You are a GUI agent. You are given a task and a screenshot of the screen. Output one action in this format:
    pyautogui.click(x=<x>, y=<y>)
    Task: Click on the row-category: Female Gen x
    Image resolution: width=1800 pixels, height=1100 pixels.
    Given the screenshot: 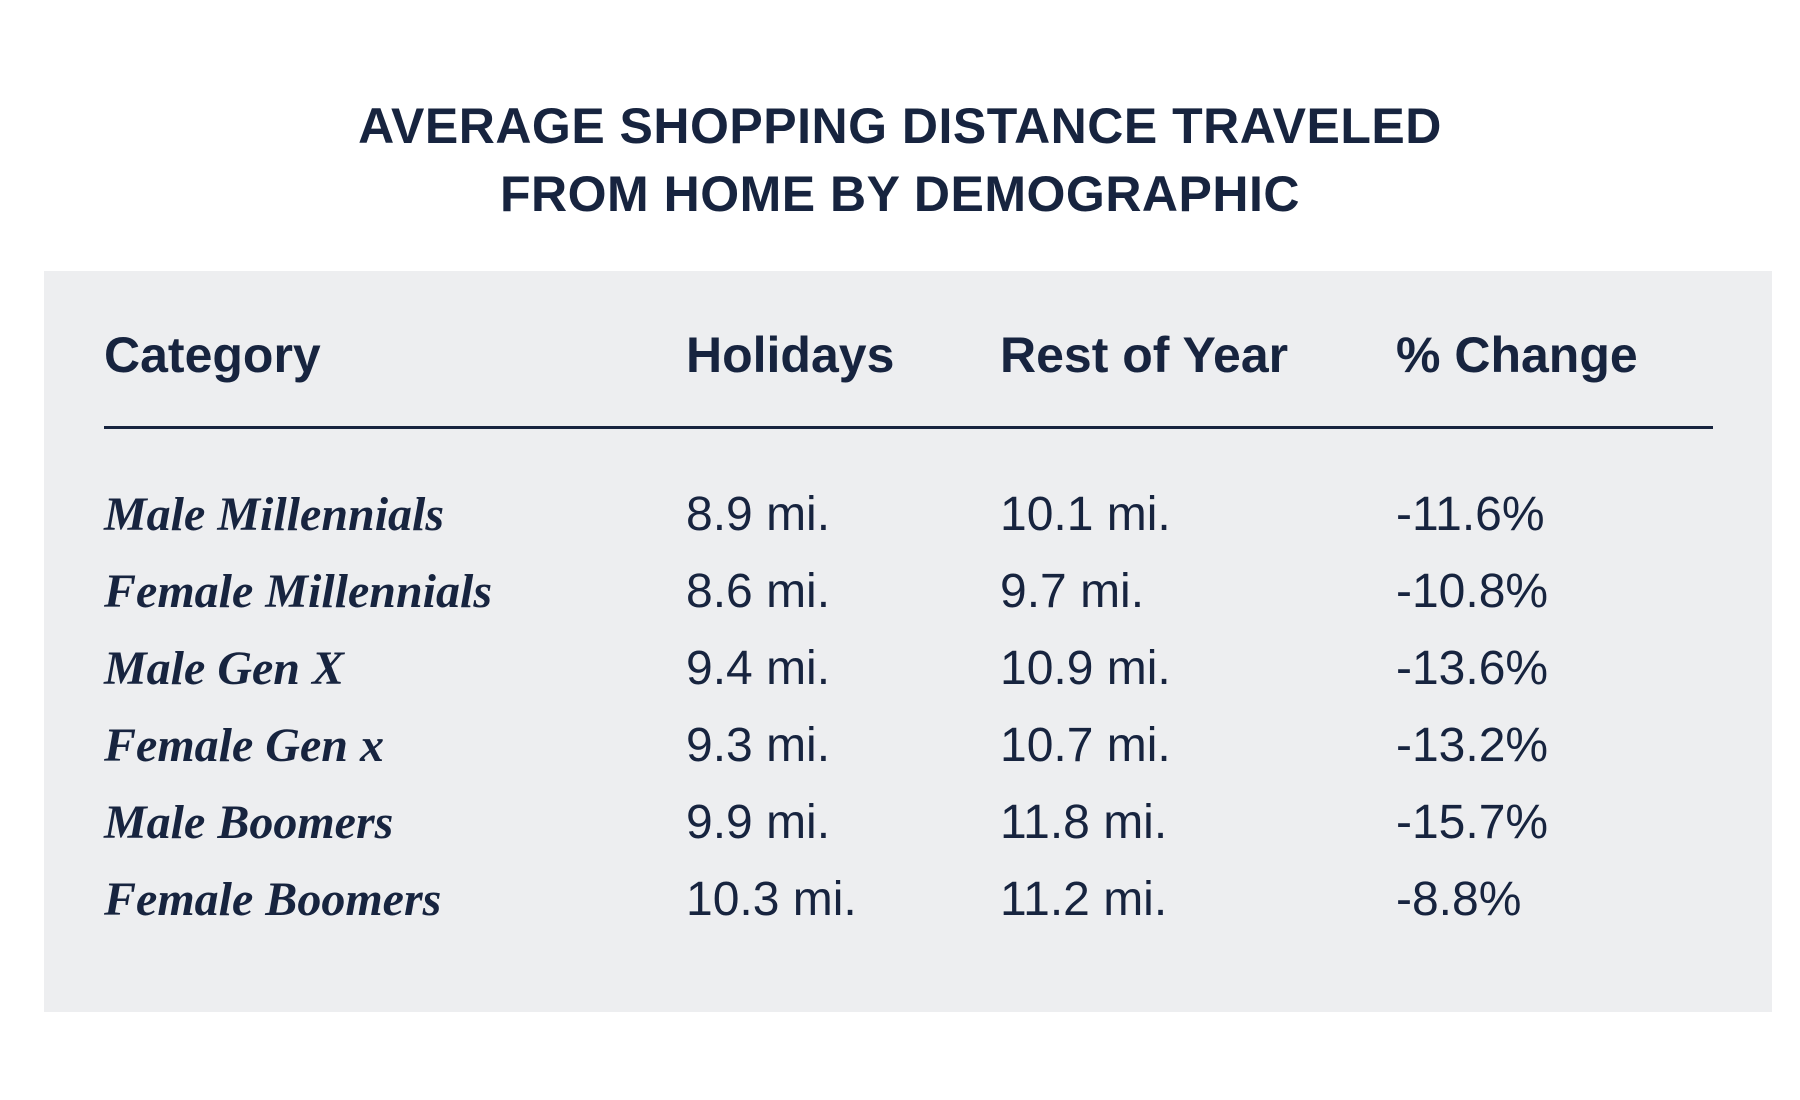 What is the action you would take?
    pyautogui.click(x=244, y=745)
    